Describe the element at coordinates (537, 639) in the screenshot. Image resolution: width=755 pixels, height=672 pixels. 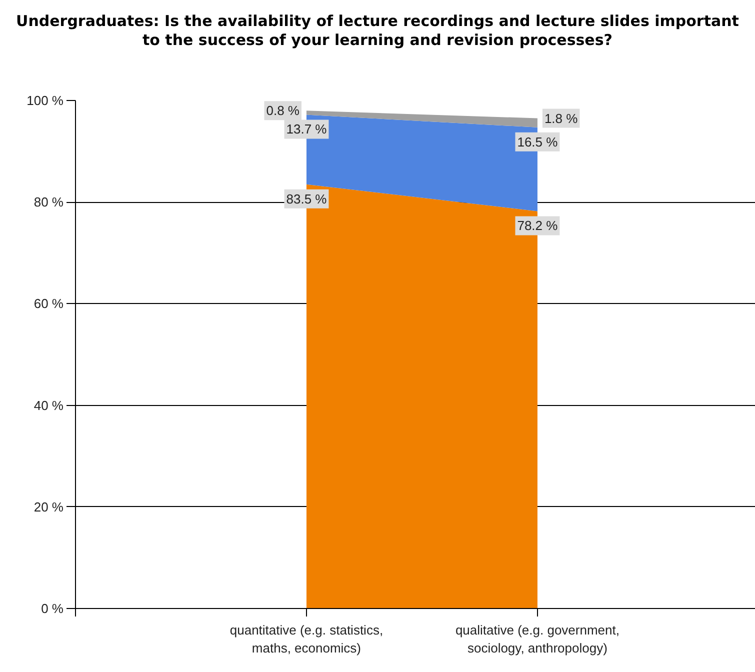
I see `x-tick-label: qualitative (e.g. government, sociology, anthropology)` at that location.